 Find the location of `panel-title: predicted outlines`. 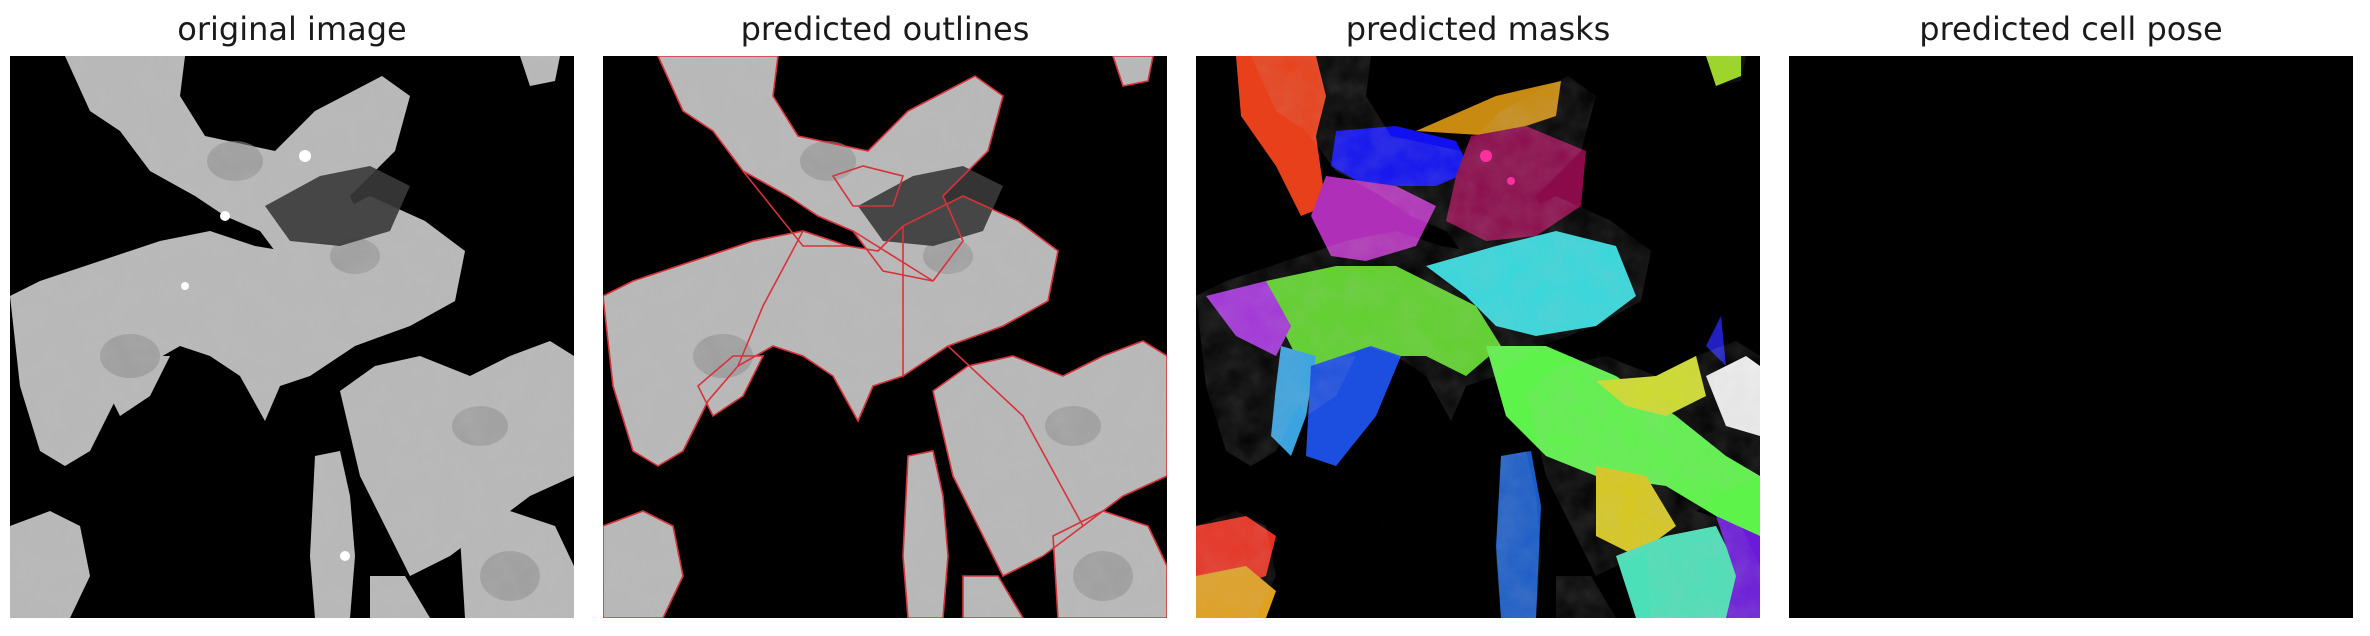

panel-title: predicted outlines is located at coordinates (885, 29).